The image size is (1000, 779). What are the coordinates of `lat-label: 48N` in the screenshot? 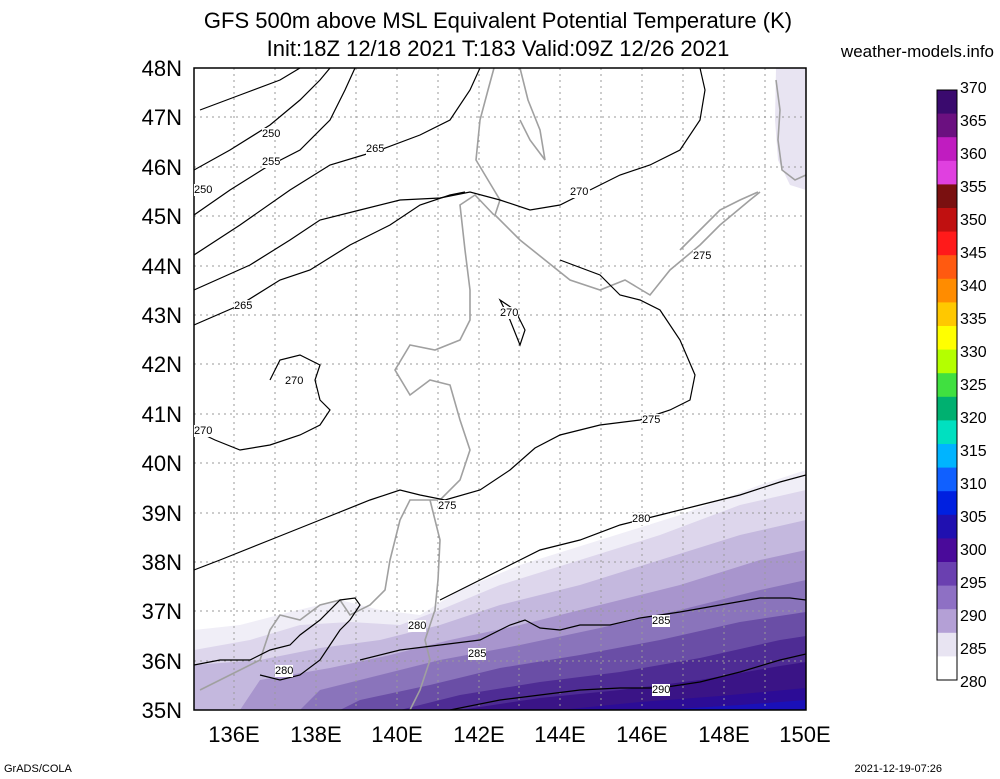 It's located at (161, 68).